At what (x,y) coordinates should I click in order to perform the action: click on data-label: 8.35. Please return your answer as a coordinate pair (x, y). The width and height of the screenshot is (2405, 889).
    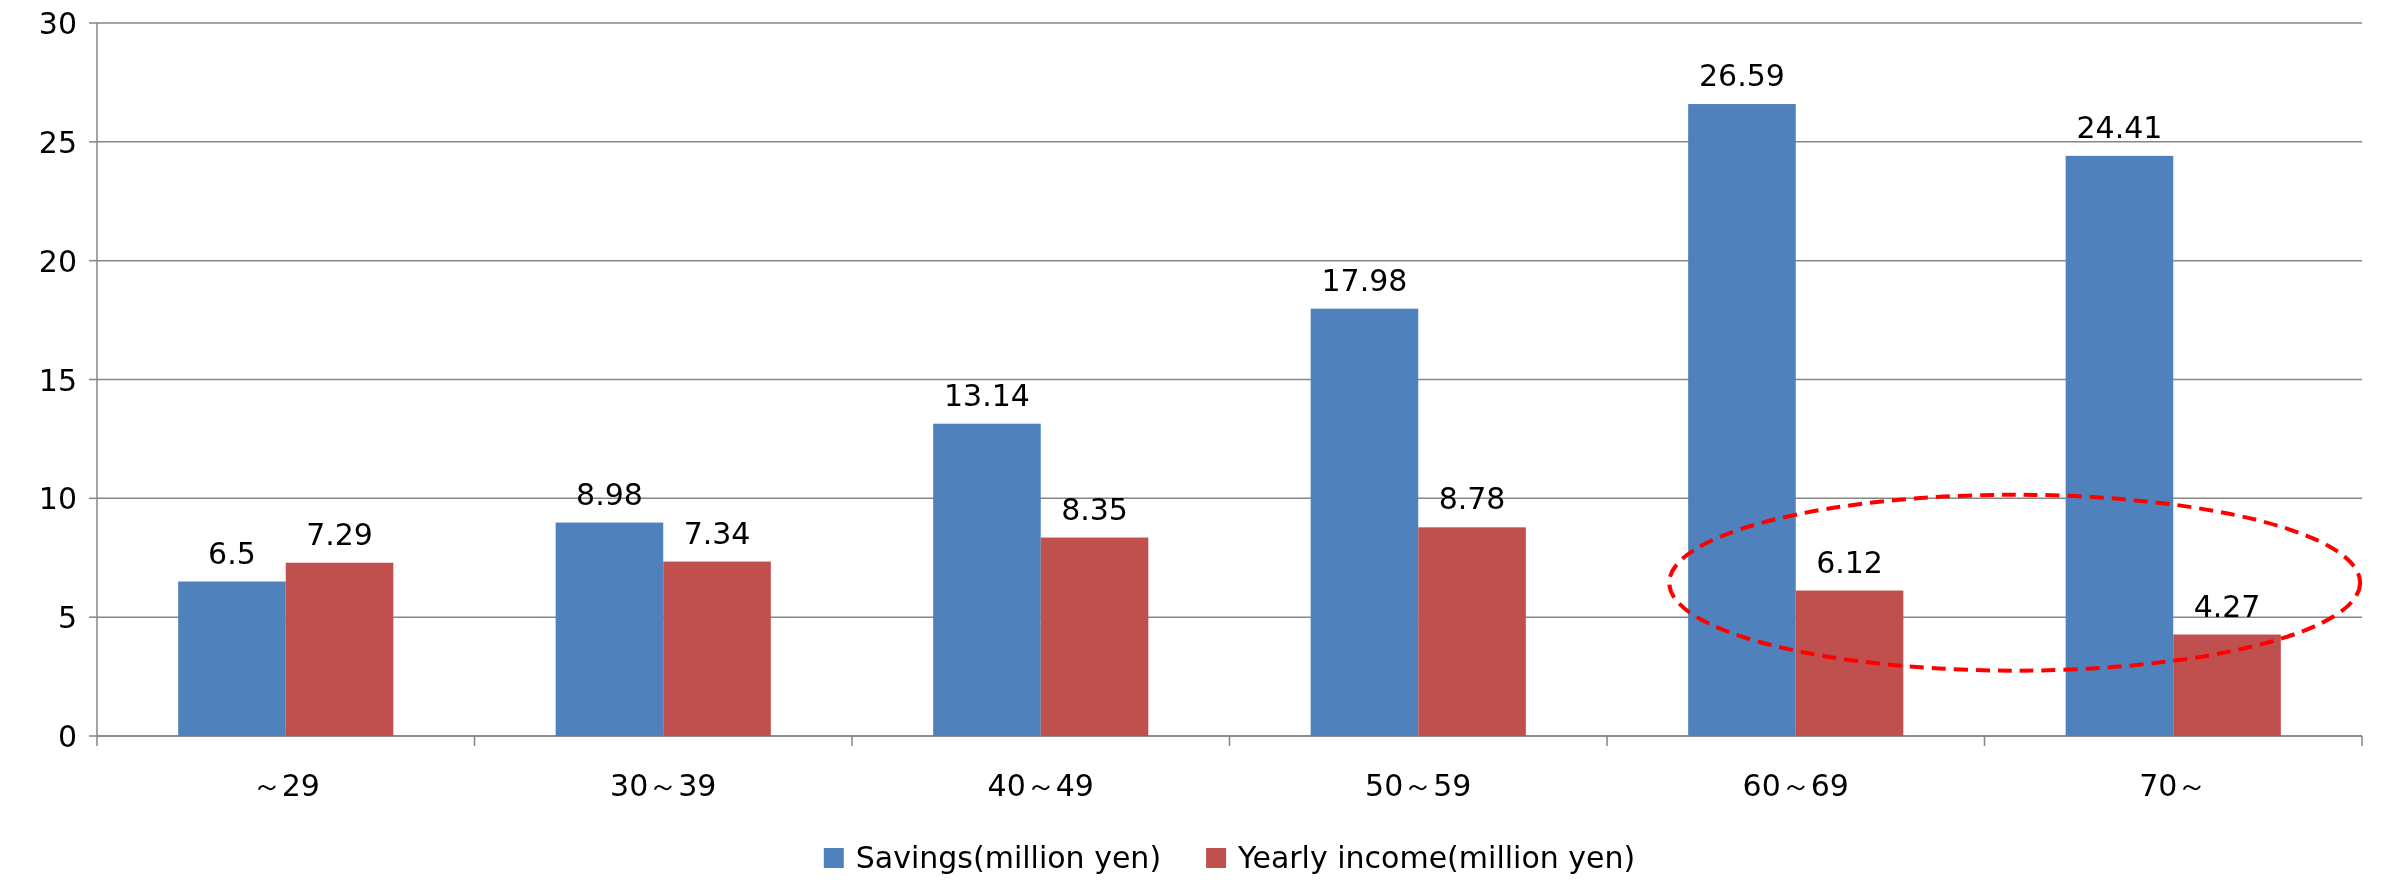
    Looking at the image, I should click on (1094, 509).